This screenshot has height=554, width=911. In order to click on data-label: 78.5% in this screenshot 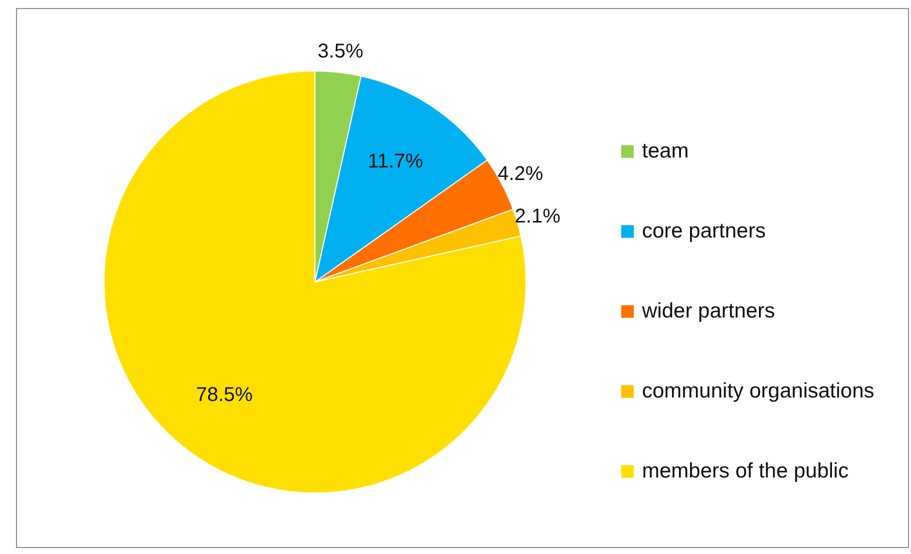, I will do `click(224, 395)`.